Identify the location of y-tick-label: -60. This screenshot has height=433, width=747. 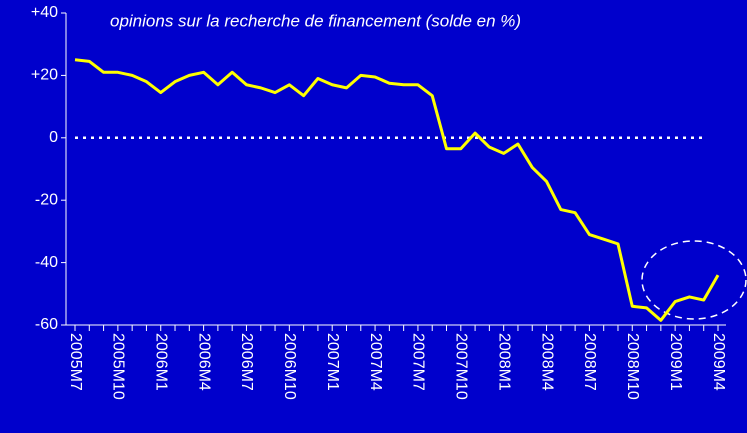
(46, 324).